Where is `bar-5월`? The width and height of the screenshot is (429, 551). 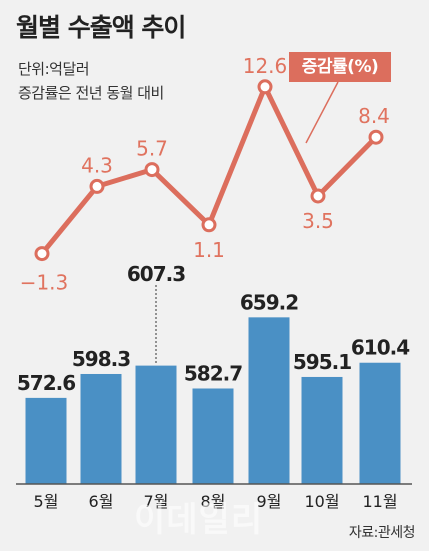 bar-5월 is located at coordinates (46, 440).